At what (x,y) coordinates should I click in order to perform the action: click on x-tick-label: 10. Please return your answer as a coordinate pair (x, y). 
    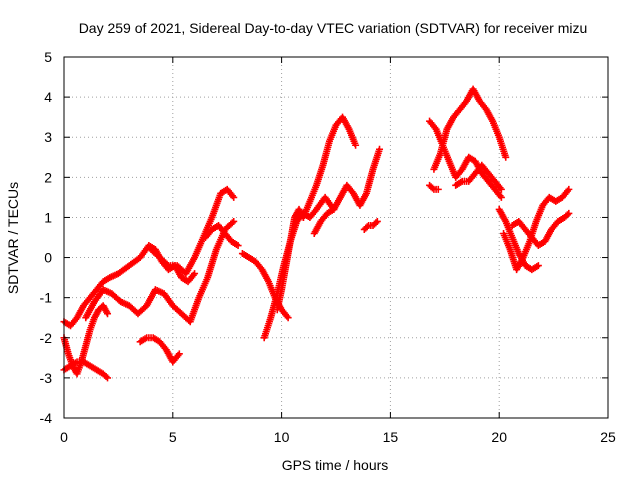
    Looking at the image, I should click on (282, 437).